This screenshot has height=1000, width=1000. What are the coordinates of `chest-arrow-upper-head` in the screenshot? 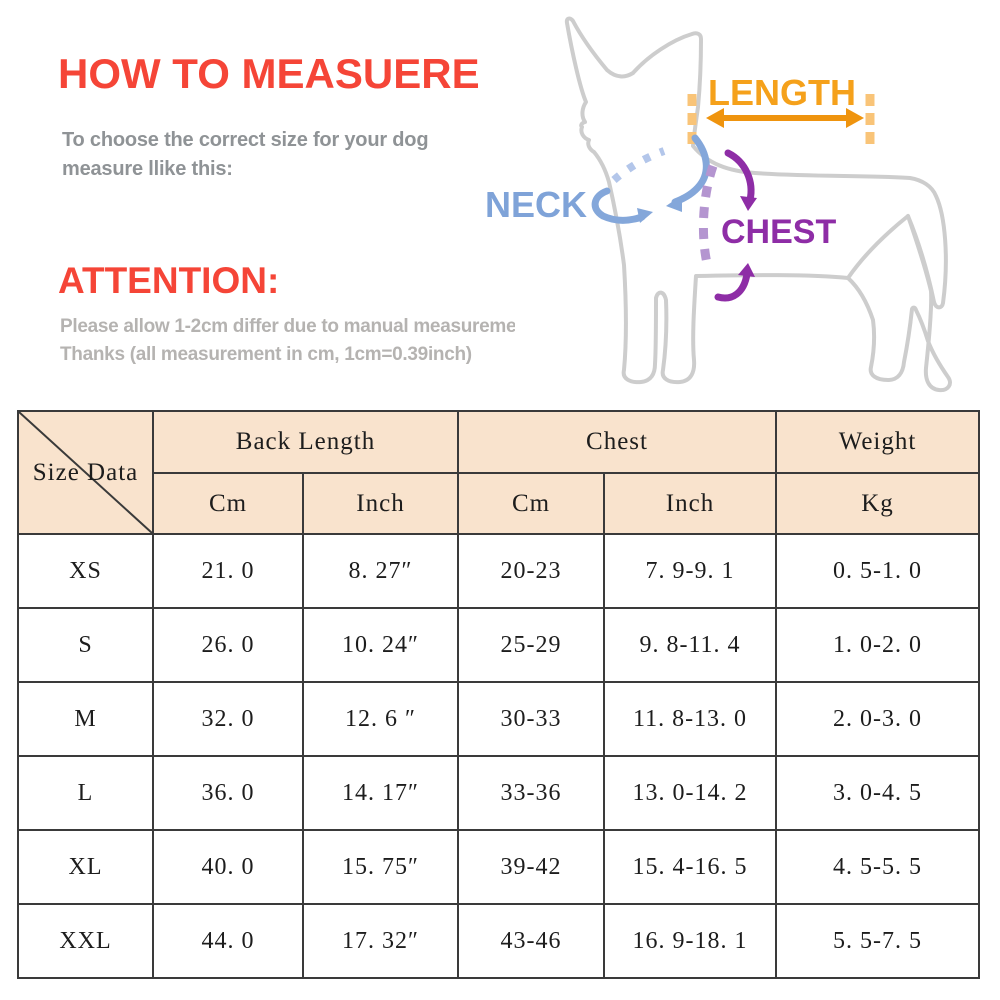 It's located at (748, 203).